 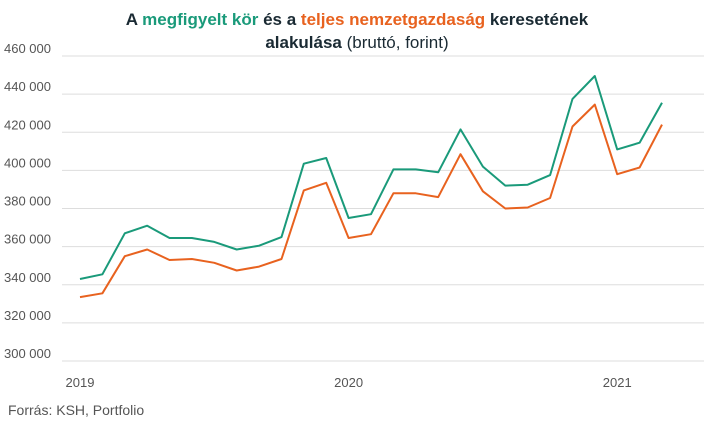 I want to click on title-national-economy: teljes nemzetgazdaság, so click(x=393, y=19).